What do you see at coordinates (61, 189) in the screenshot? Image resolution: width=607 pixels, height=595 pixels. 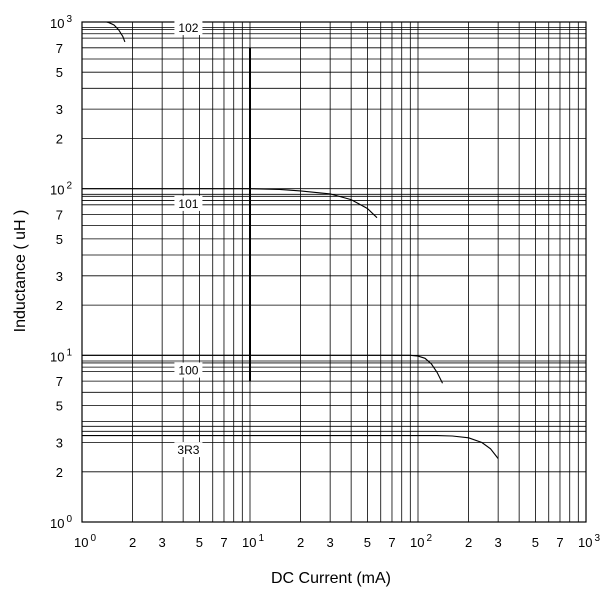 I see `y-tick-label: 10 2` at bounding box center [61, 189].